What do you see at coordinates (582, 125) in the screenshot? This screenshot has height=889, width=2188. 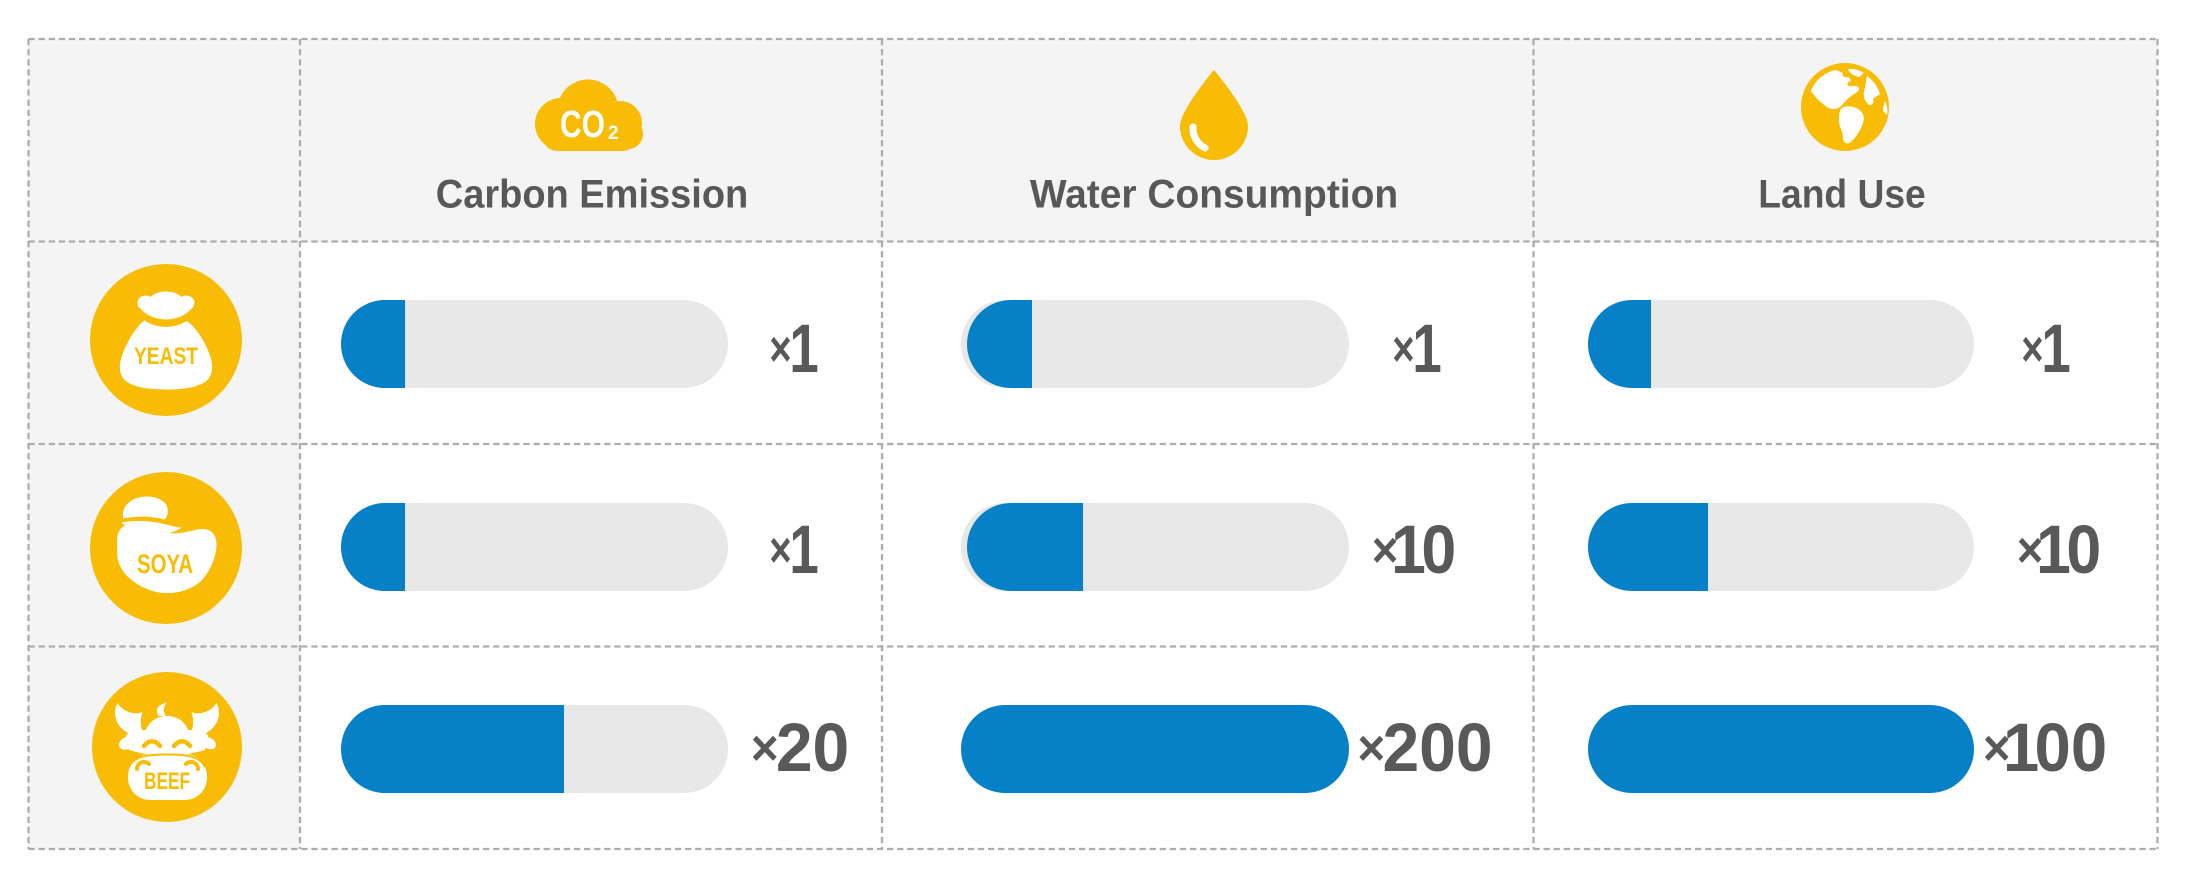 I see `svg-text: CO` at bounding box center [582, 125].